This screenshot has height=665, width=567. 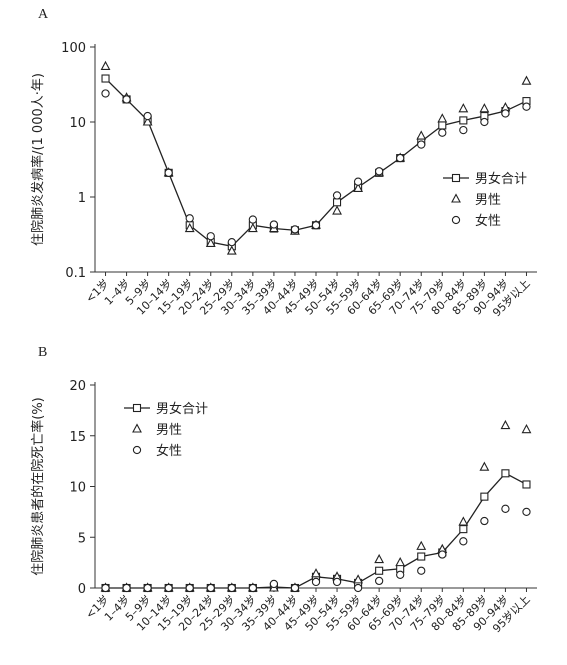 I want to click on y-tick-label: 100, so click(x=73, y=48).